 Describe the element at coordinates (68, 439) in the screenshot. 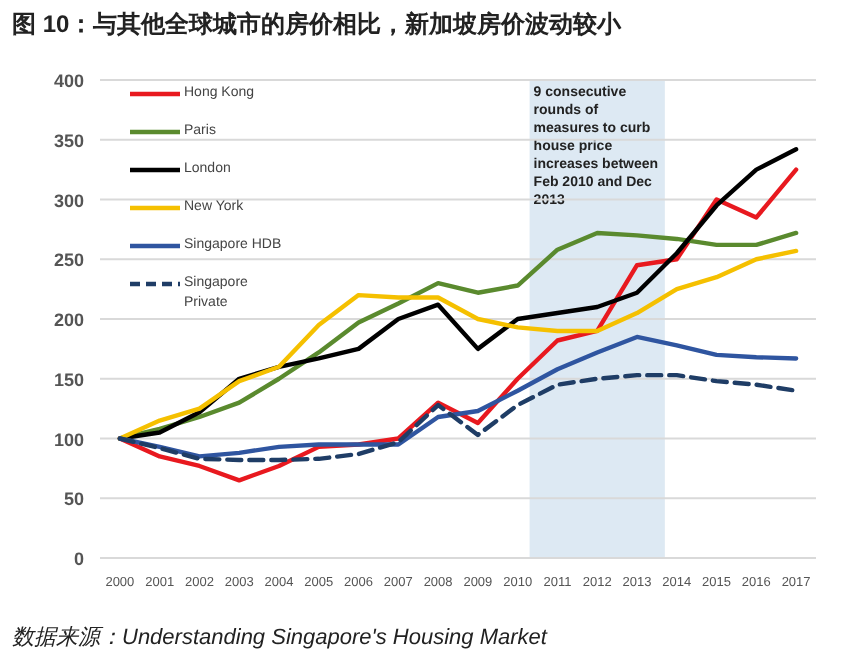

I see `y-tick-label: 100` at that location.